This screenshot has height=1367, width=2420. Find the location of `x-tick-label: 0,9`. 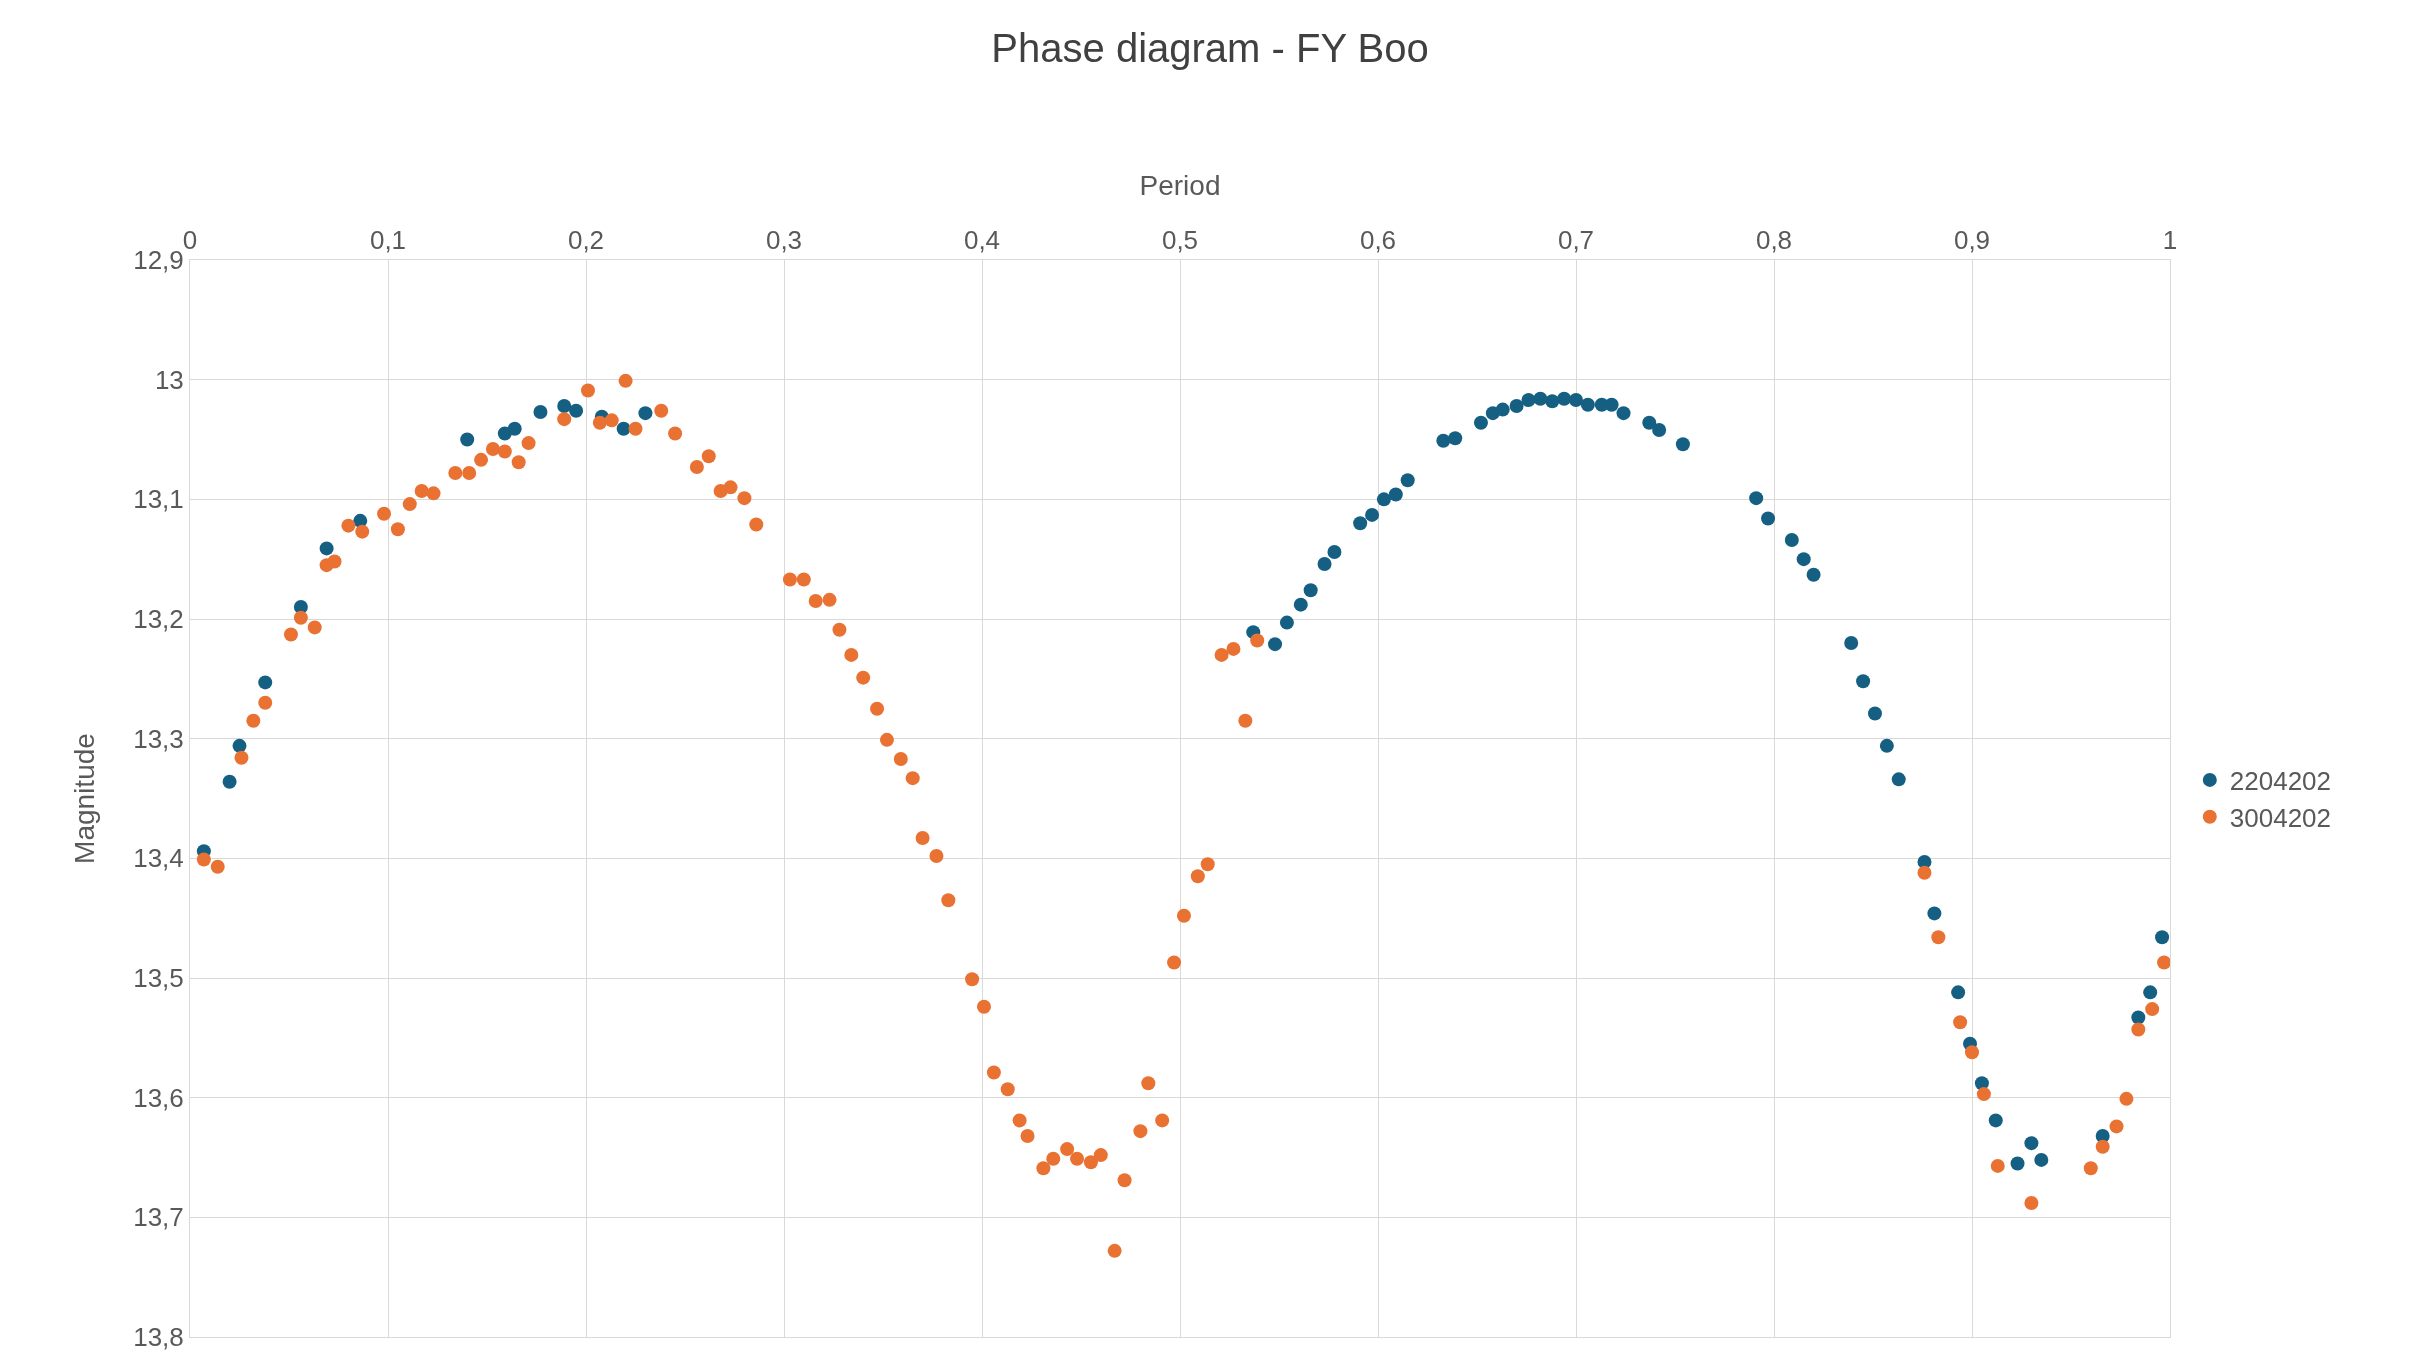

x-tick-label: 0,9 is located at coordinates (1972, 239).